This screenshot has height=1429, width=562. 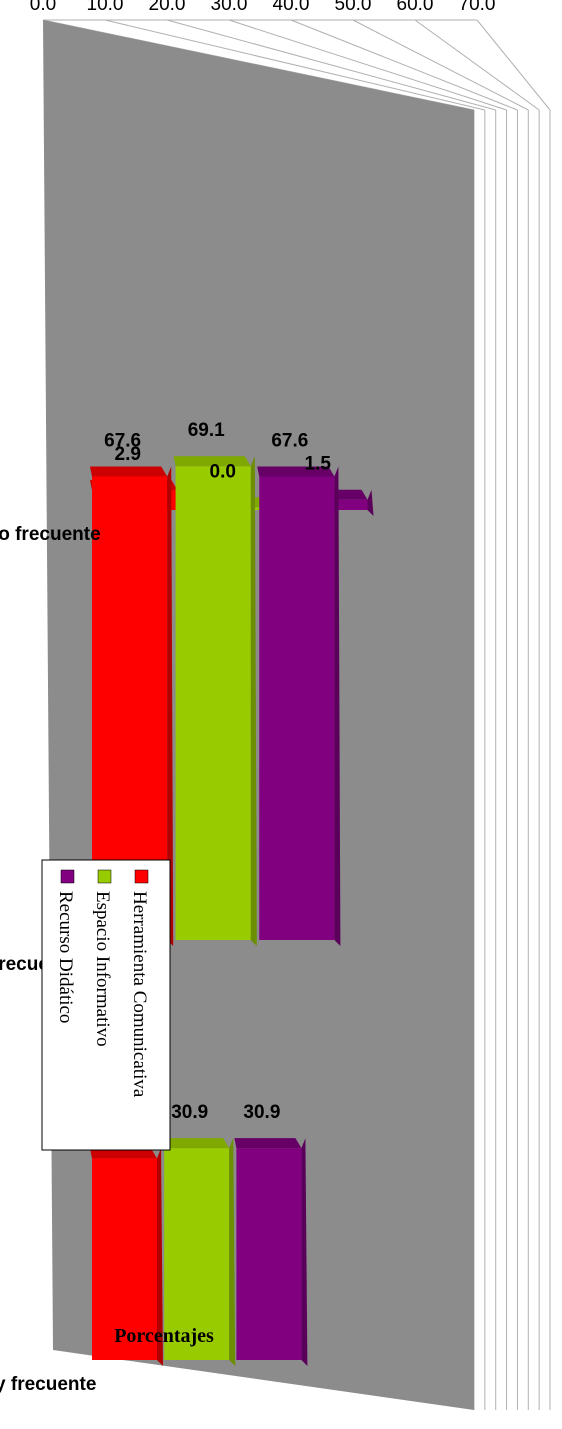 I want to click on category-label-2: Muy frecuente, so click(x=48, y=1384).